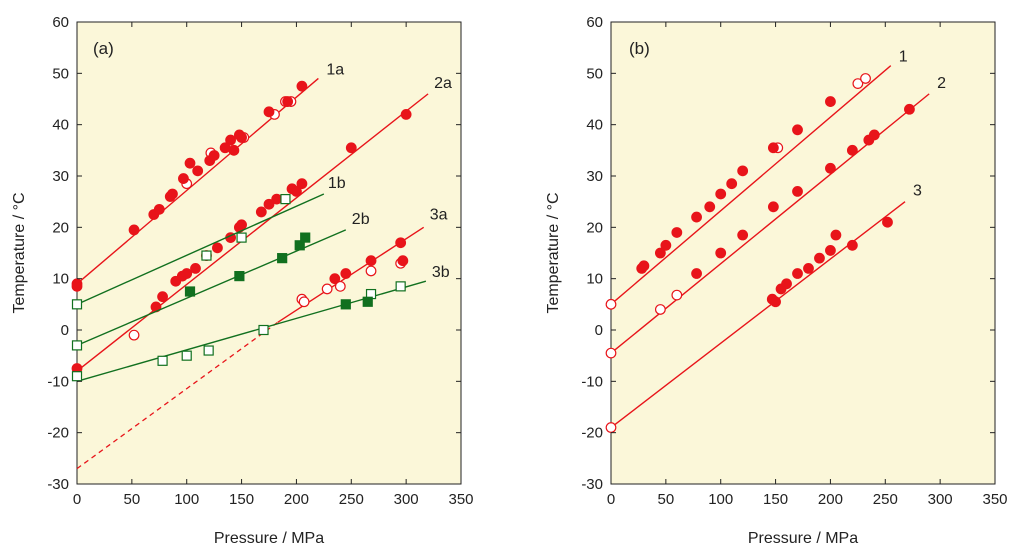  What do you see at coordinates (592, 484) in the screenshot?
I see `y-tick-label-b-0: -30` at bounding box center [592, 484].